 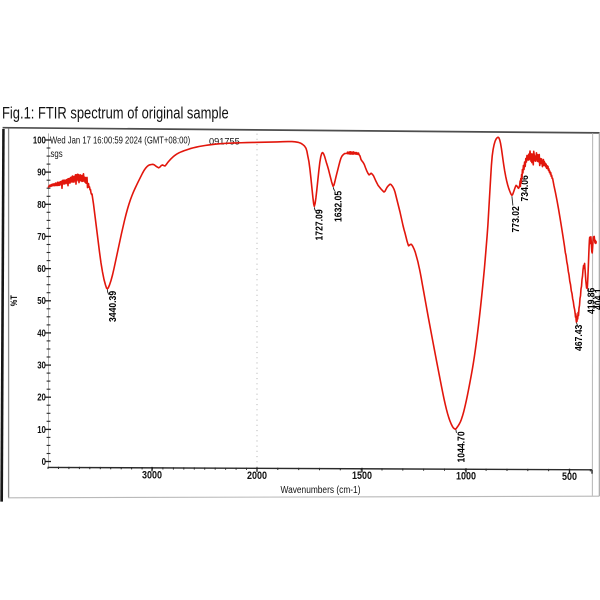 I want to click on svg-text: 20, so click(x=41, y=397).